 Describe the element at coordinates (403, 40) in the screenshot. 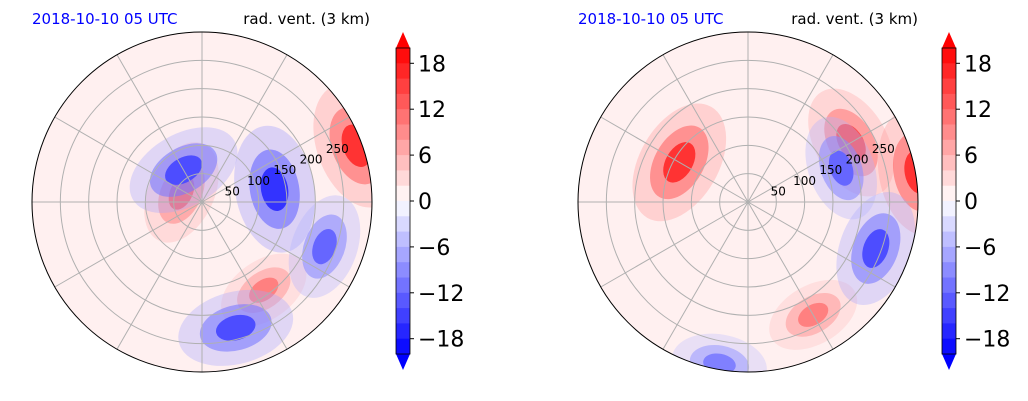

I see `colorbar-extend-max` at that location.